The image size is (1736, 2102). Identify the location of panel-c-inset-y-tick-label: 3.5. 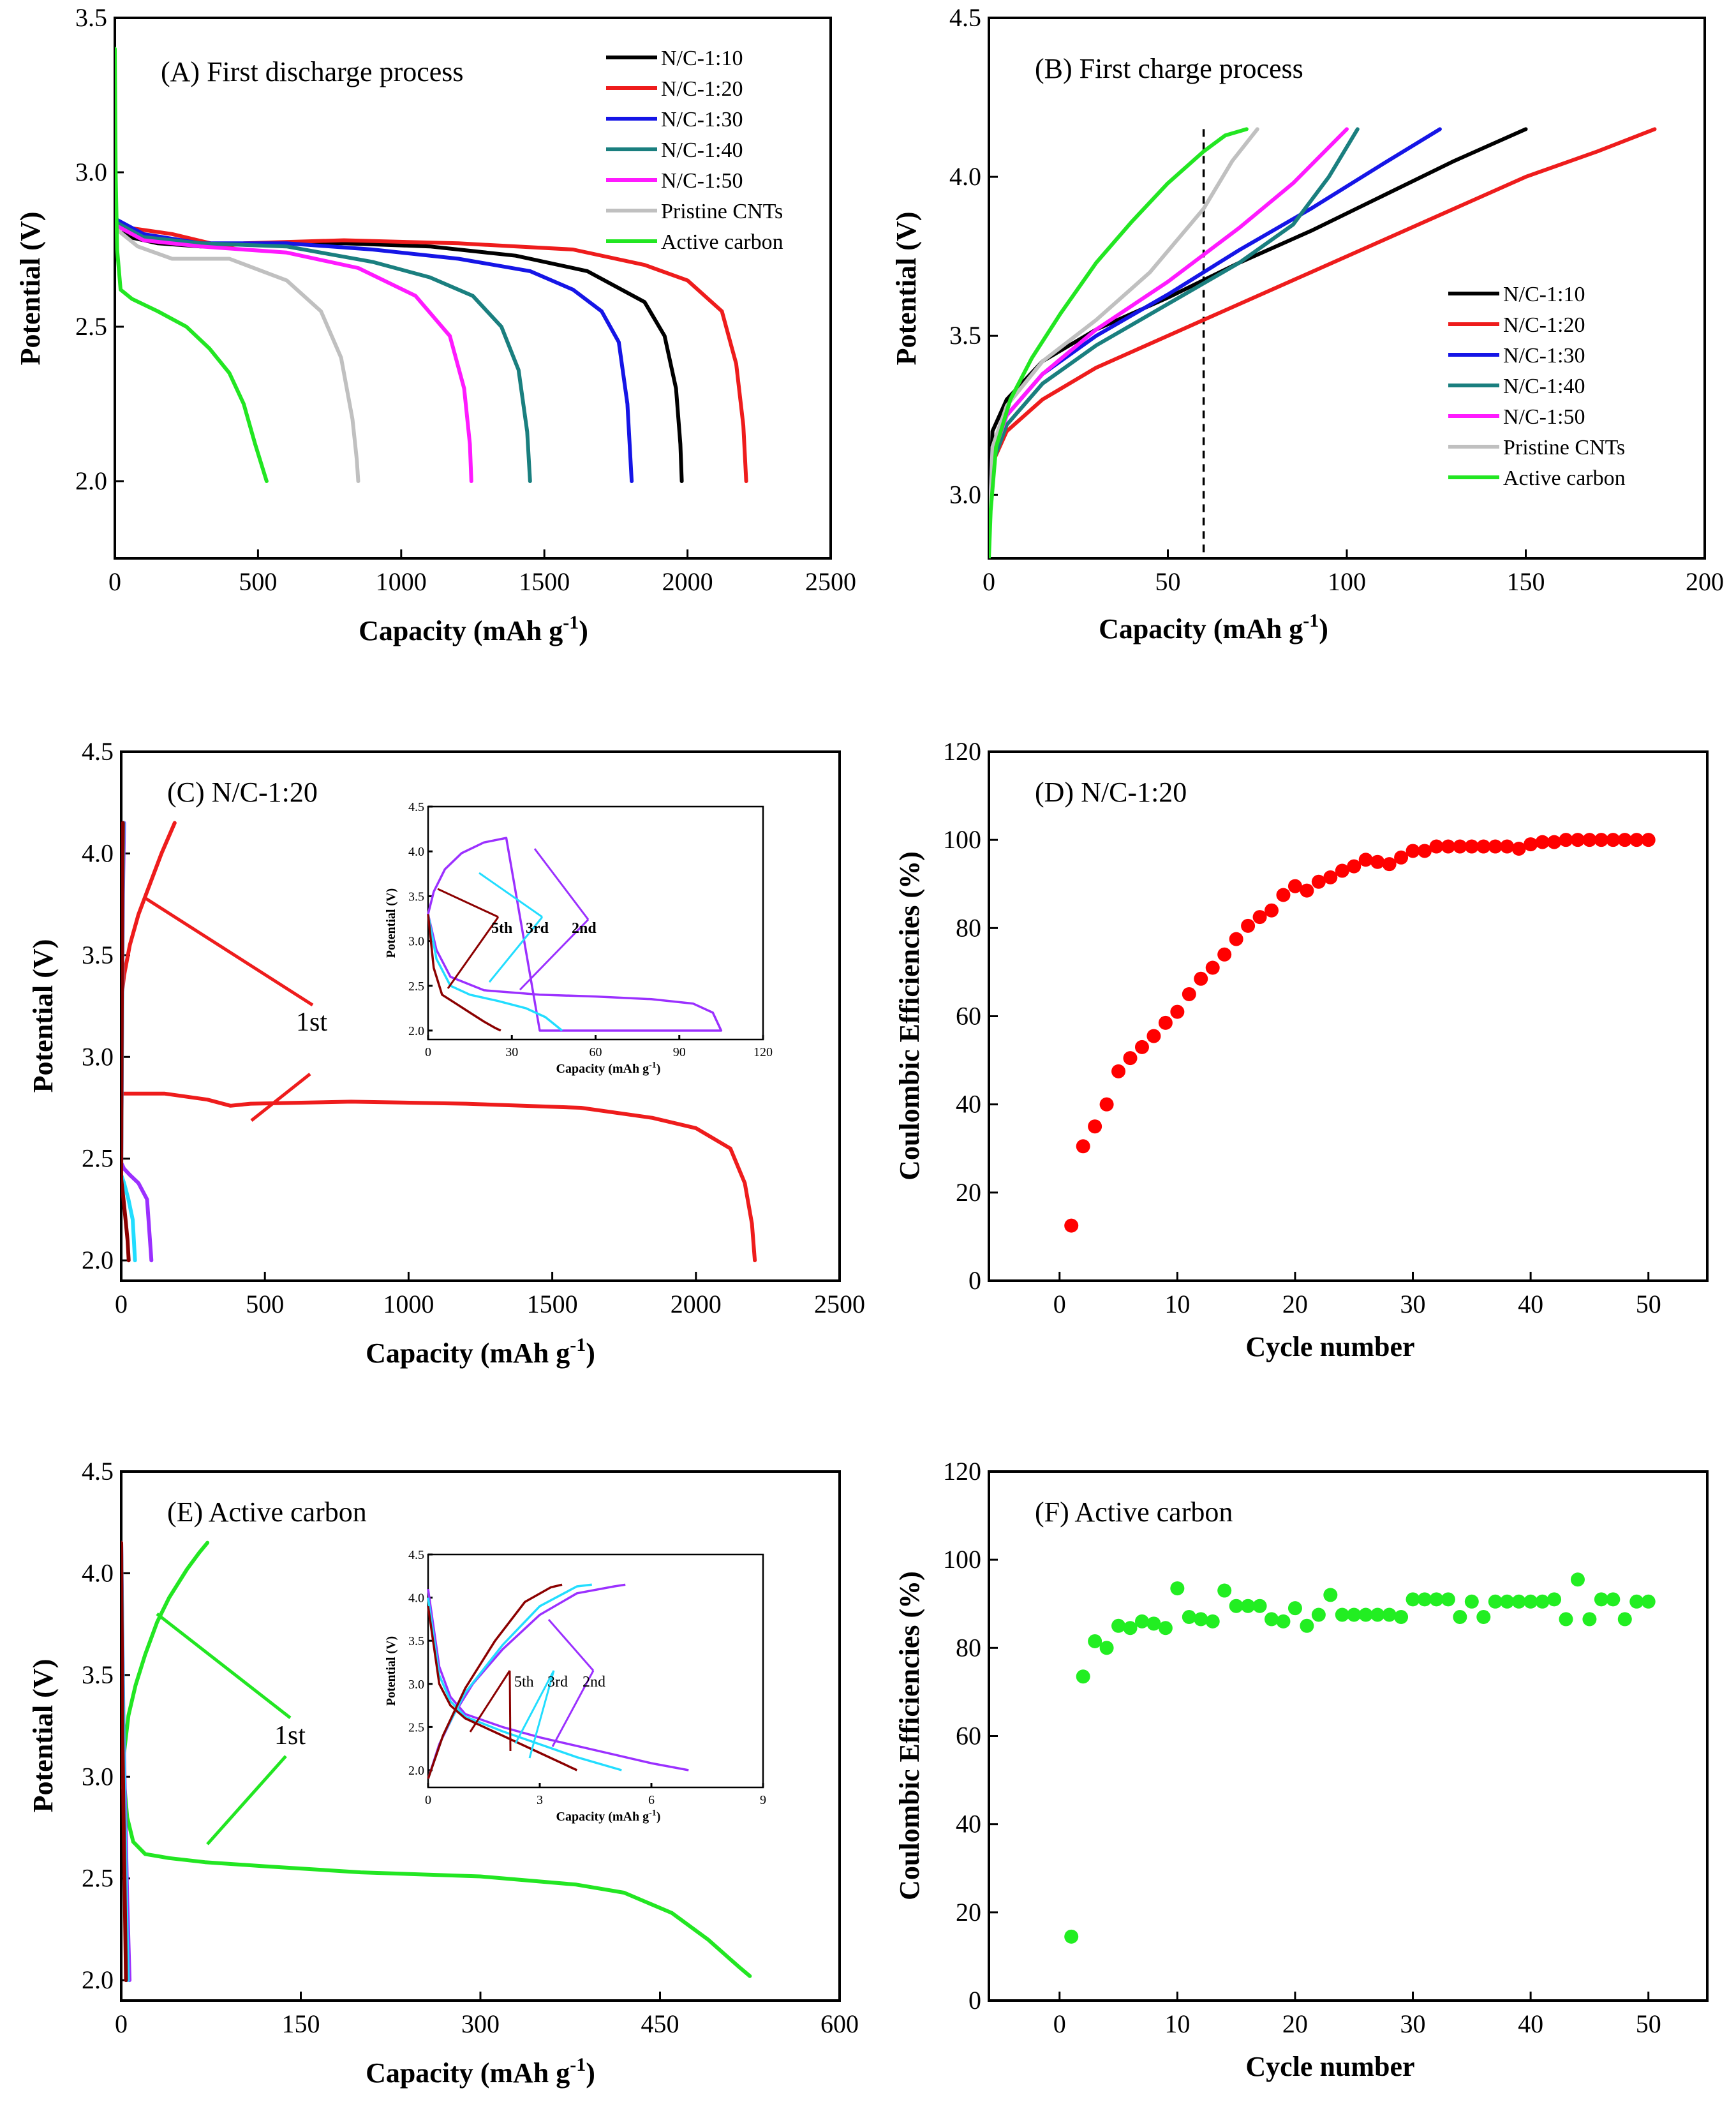
(416, 897).